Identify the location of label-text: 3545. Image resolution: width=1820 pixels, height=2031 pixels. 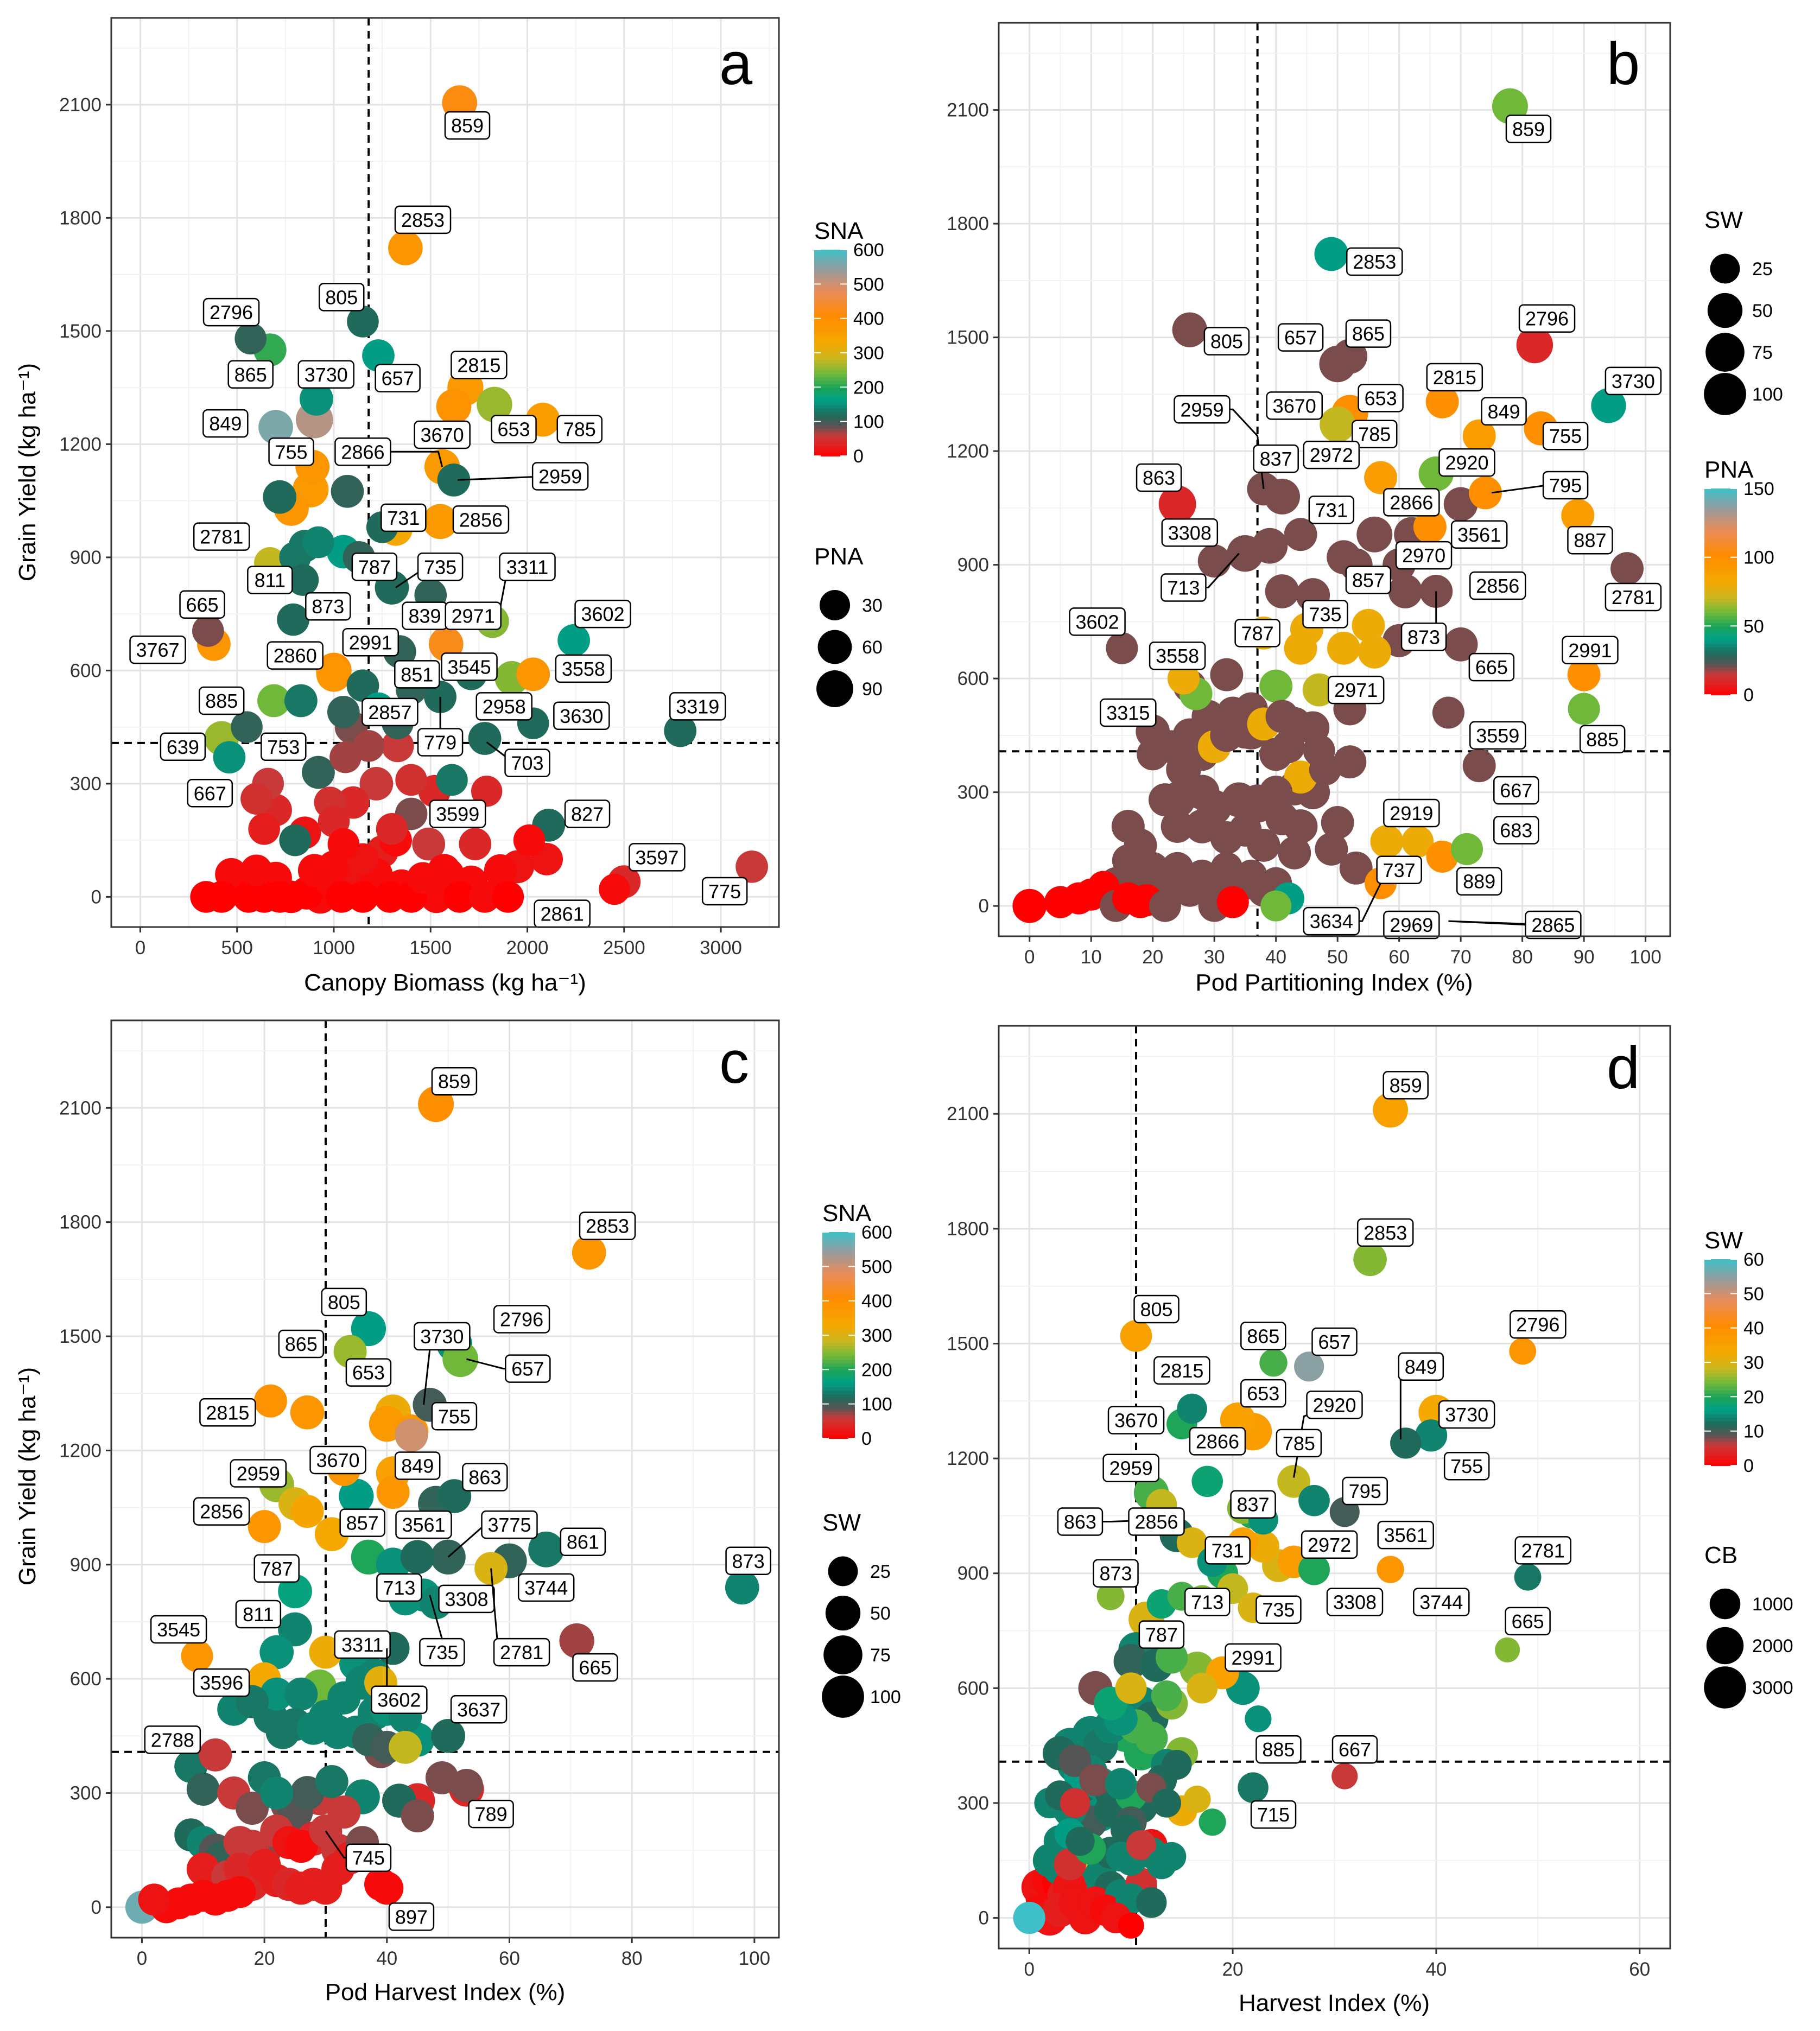
(178, 1630).